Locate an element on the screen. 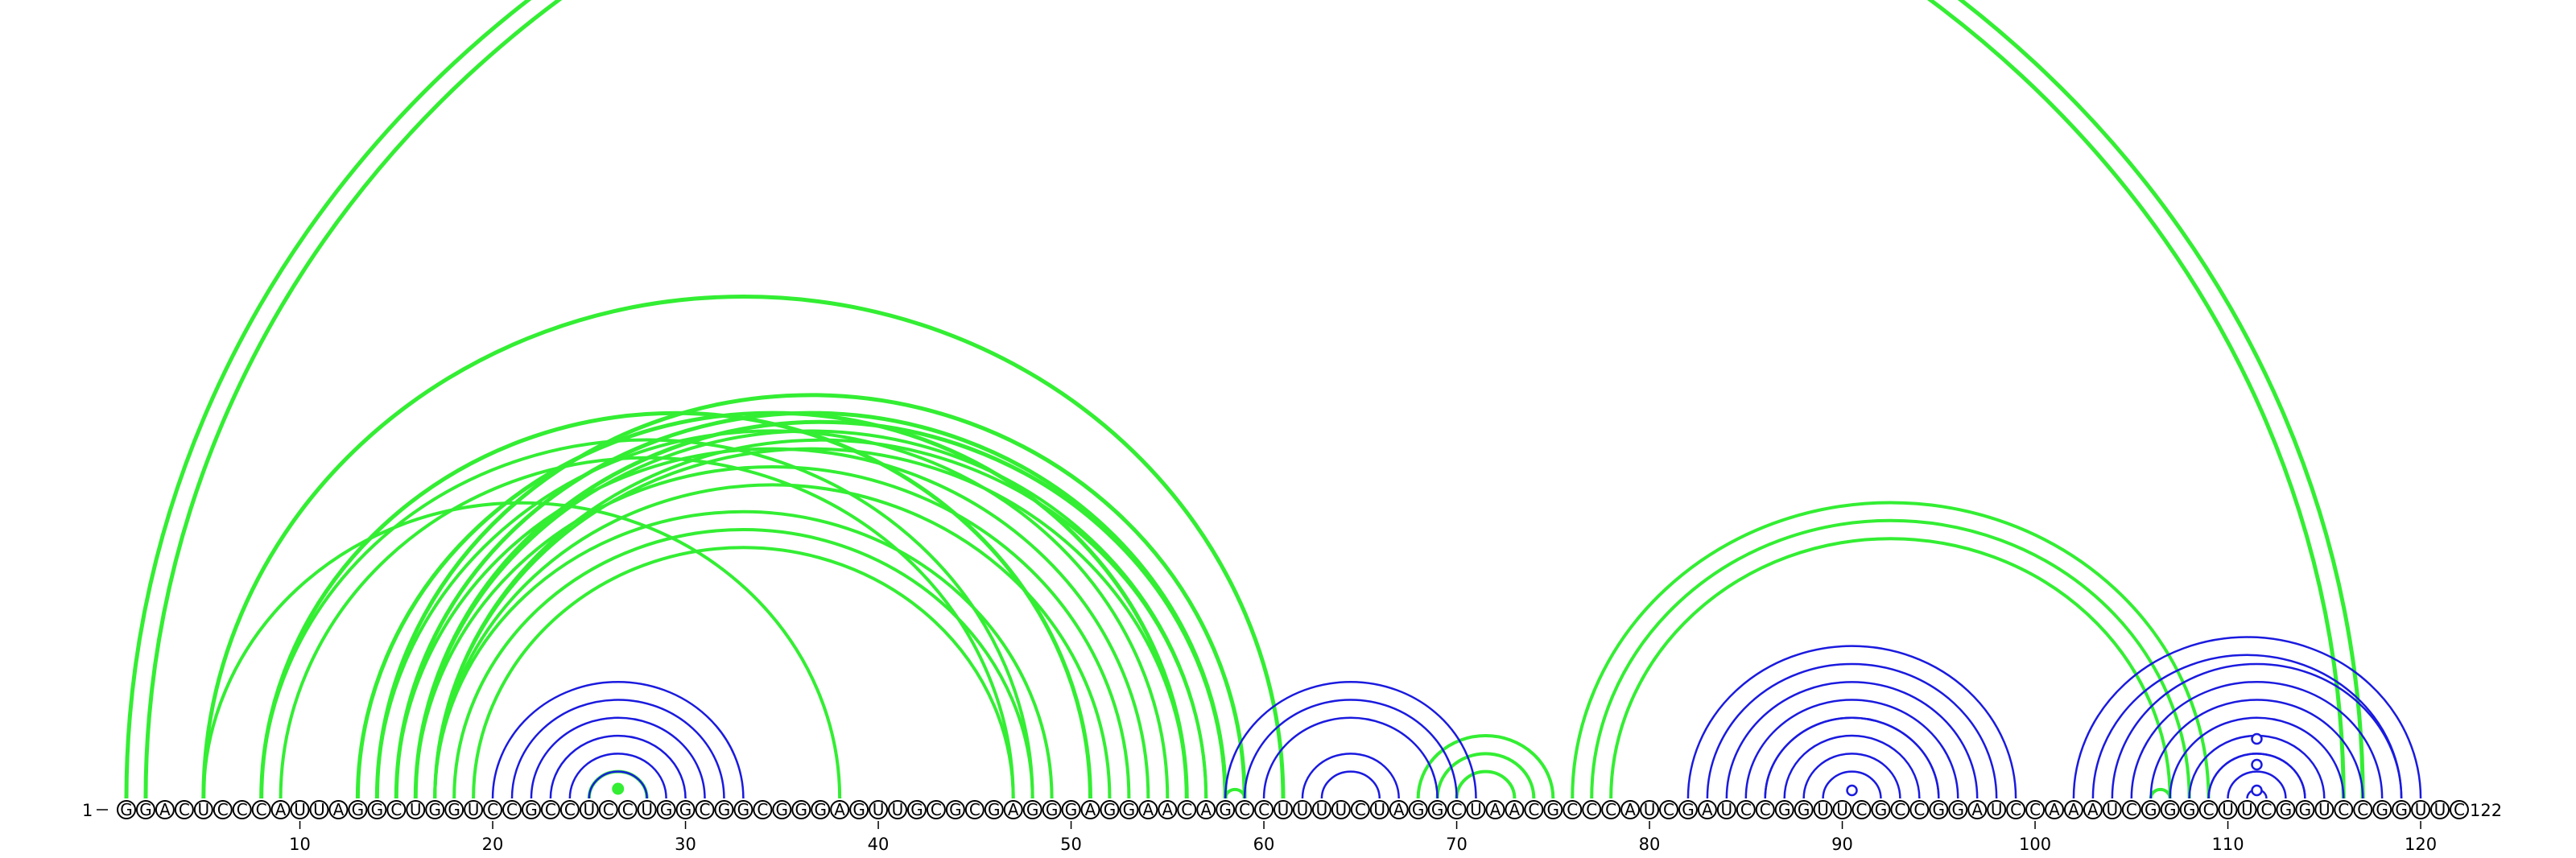  tick-label: 40 is located at coordinates (879, 845).